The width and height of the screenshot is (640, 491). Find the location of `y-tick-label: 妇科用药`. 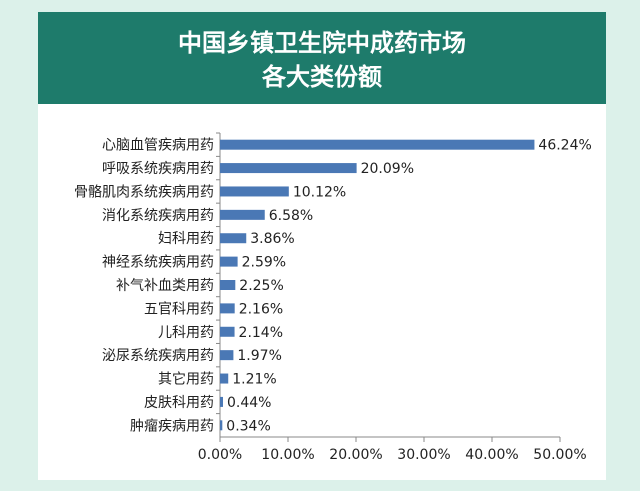

y-tick-label: 妇科用药 is located at coordinates (186, 238).